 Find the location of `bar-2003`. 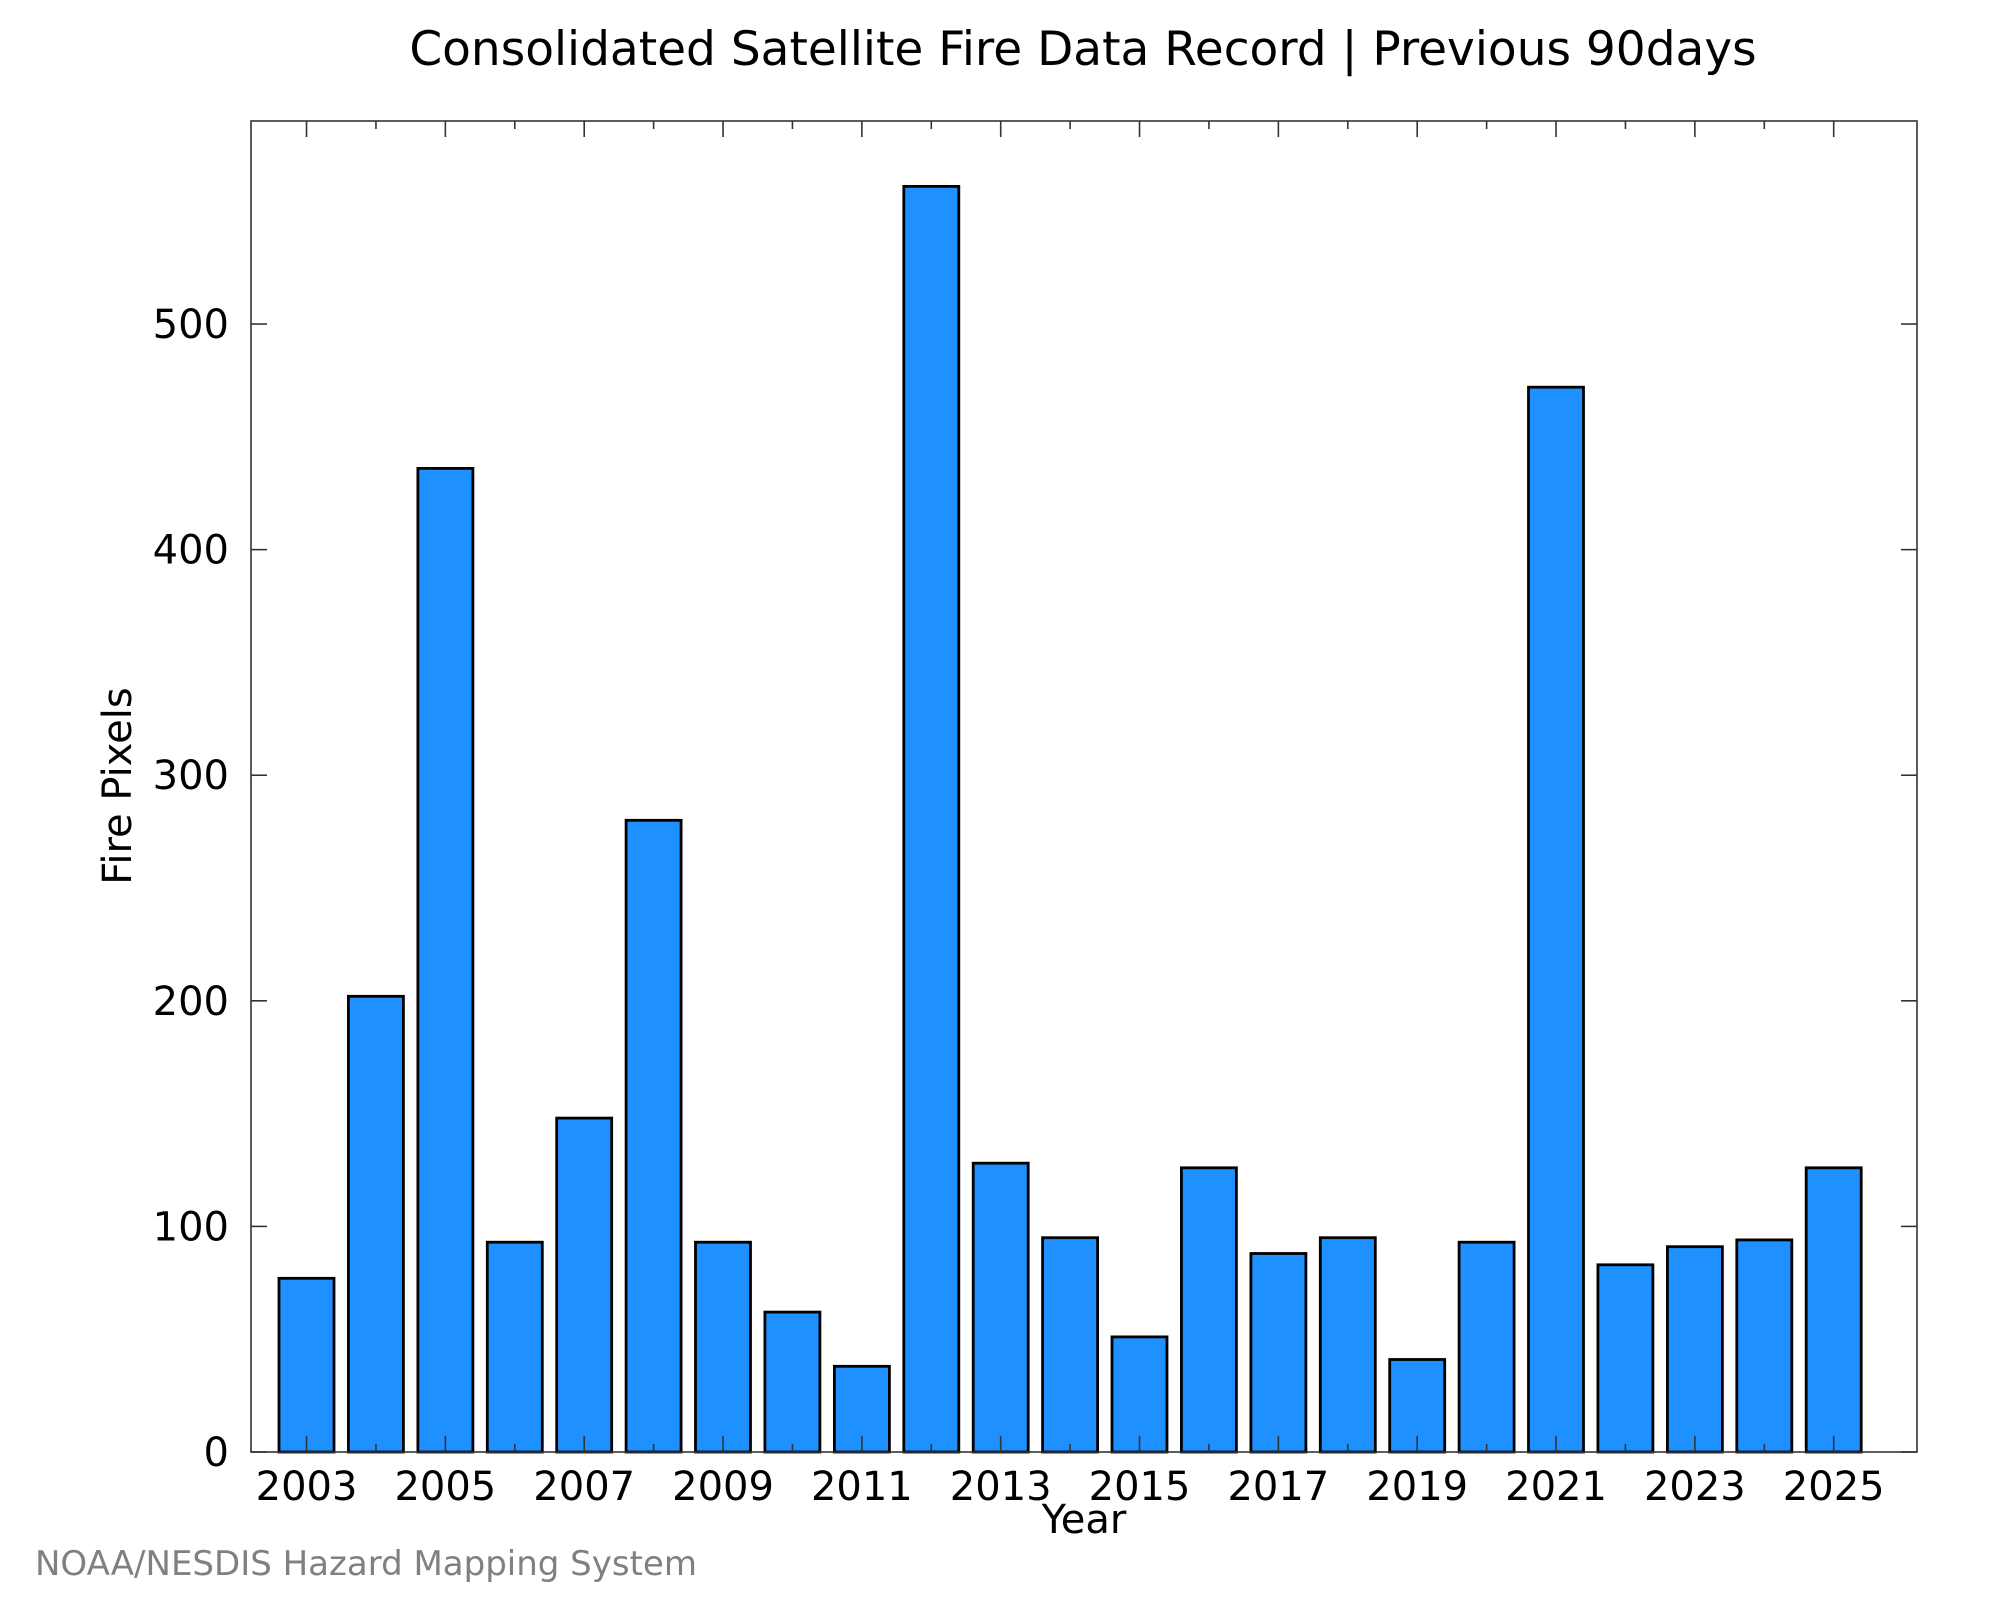

bar-2003 is located at coordinates (306, 1365).